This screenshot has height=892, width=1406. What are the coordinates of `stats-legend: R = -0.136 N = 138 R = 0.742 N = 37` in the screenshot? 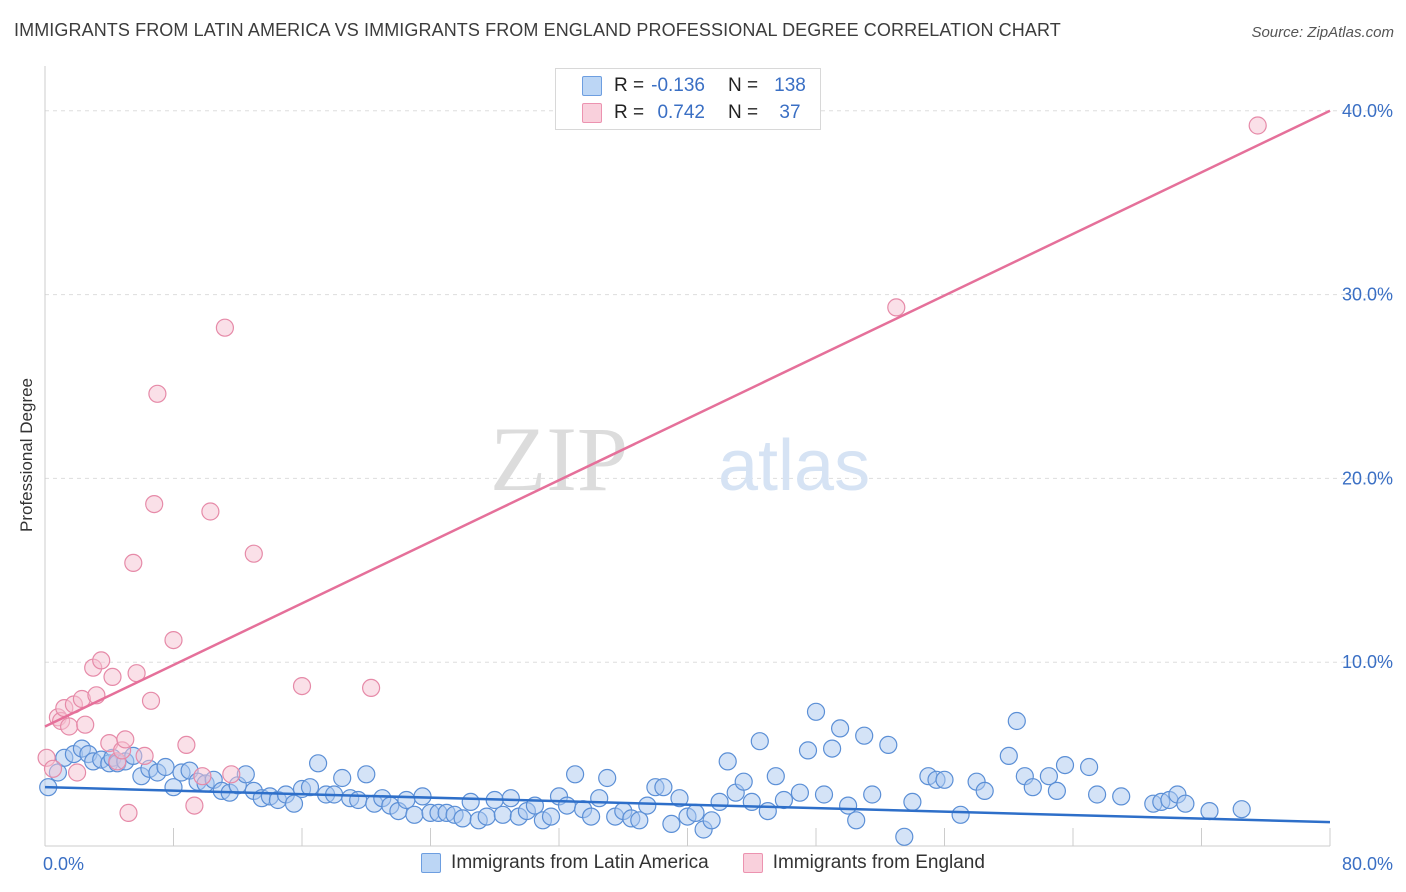 It's located at (688, 99).